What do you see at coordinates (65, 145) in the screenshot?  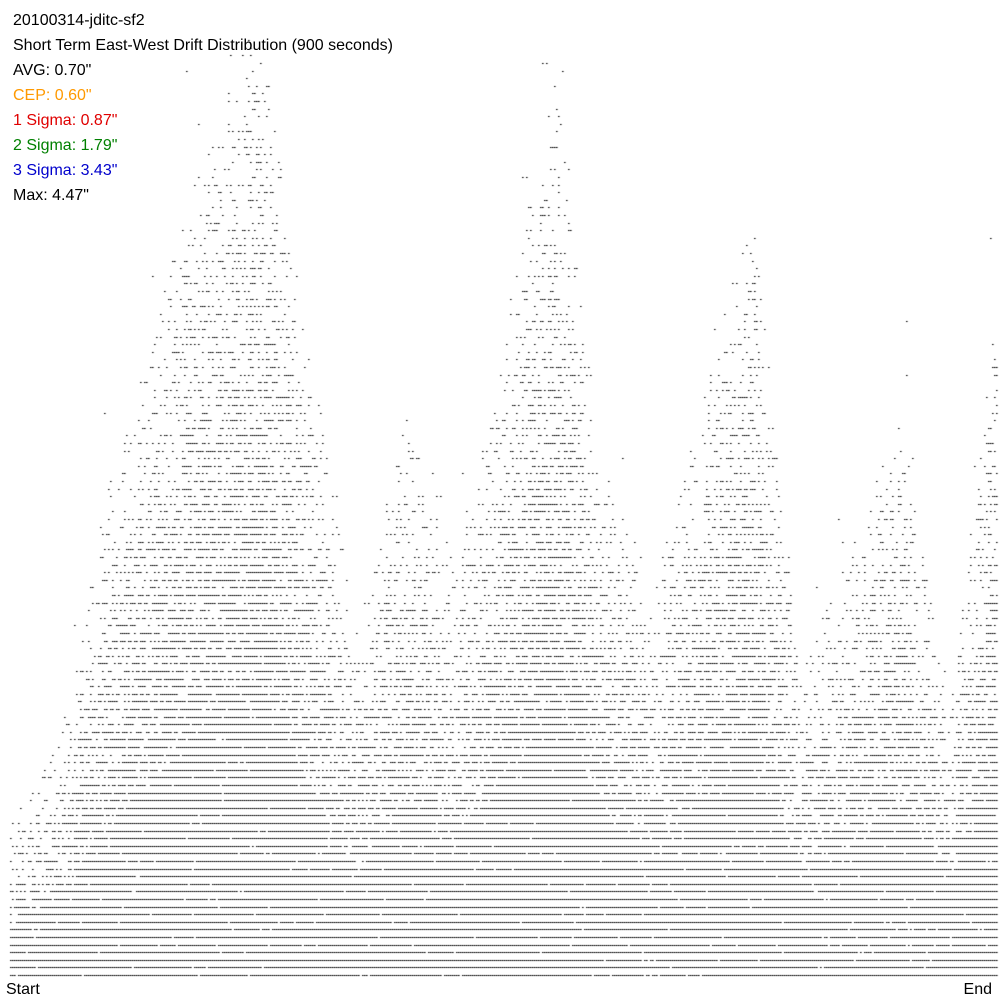 I see `sigma2-stat: 2 Sigma: 1.79"` at bounding box center [65, 145].